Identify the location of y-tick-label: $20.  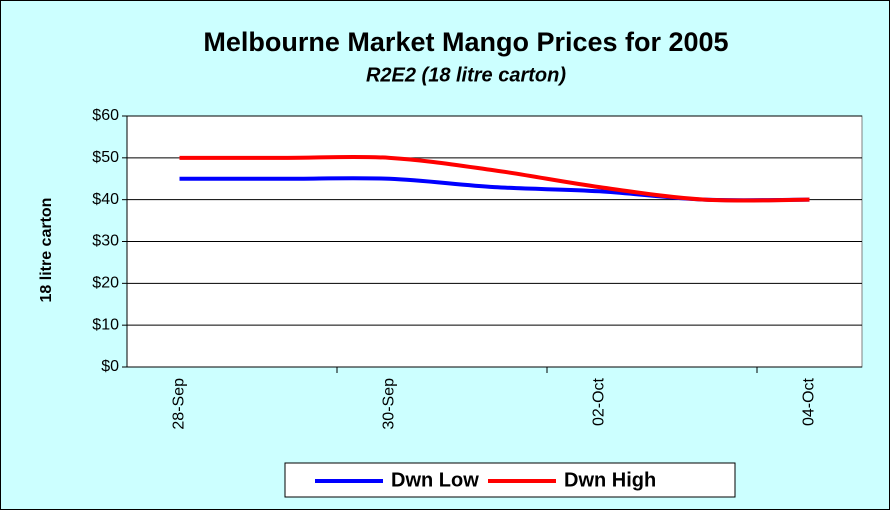
(105, 283).